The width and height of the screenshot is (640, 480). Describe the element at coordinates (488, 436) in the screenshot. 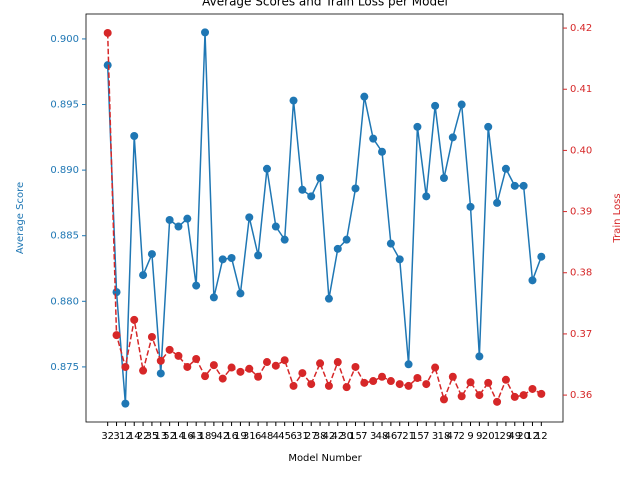

I see `x-tick-label: 20` at that location.